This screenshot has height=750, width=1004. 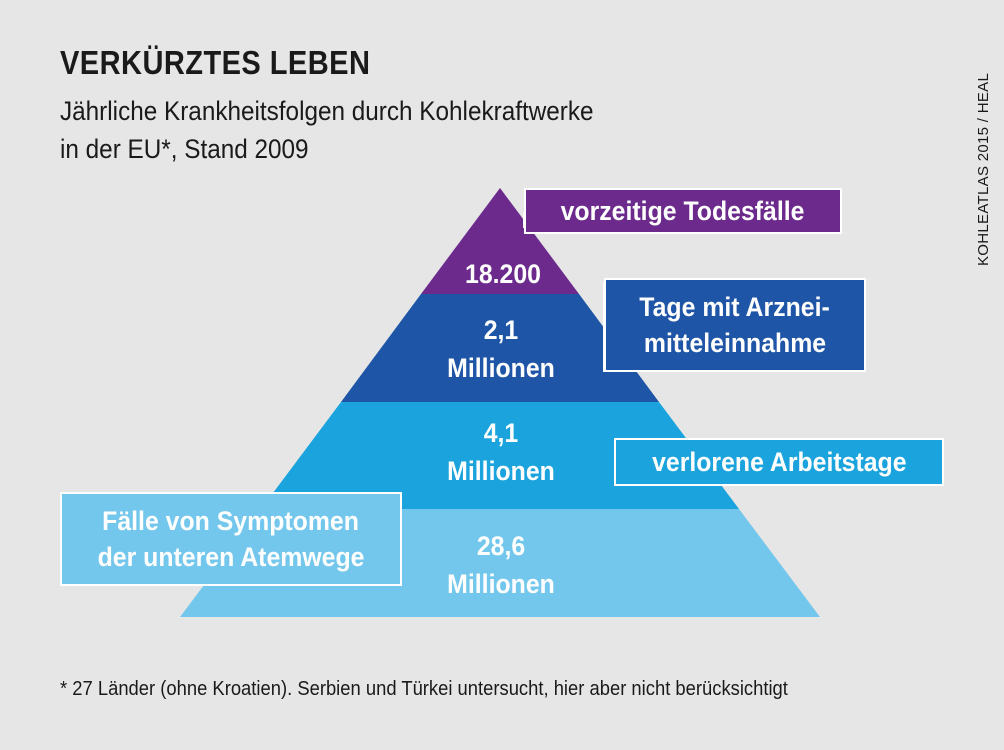 What do you see at coordinates (501, 452) in the screenshot?
I see `value-level-3: 4,1 Millionen` at bounding box center [501, 452].